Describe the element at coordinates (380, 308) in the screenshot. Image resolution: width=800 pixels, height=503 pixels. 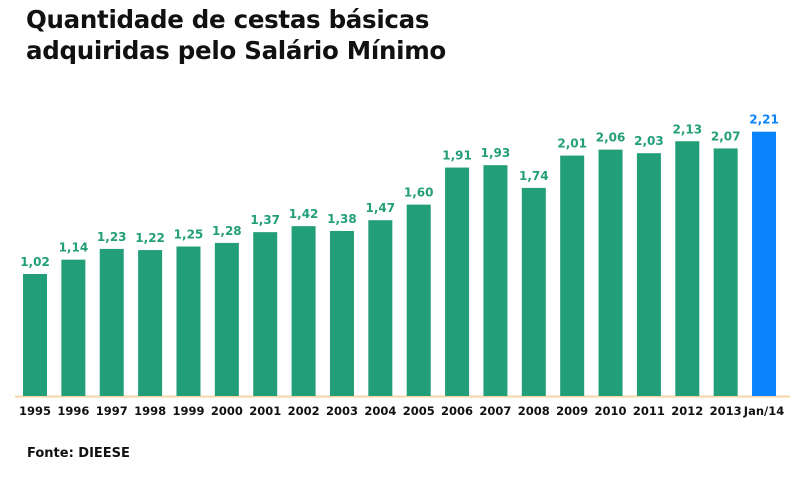
I see `bar-2004` at that location.